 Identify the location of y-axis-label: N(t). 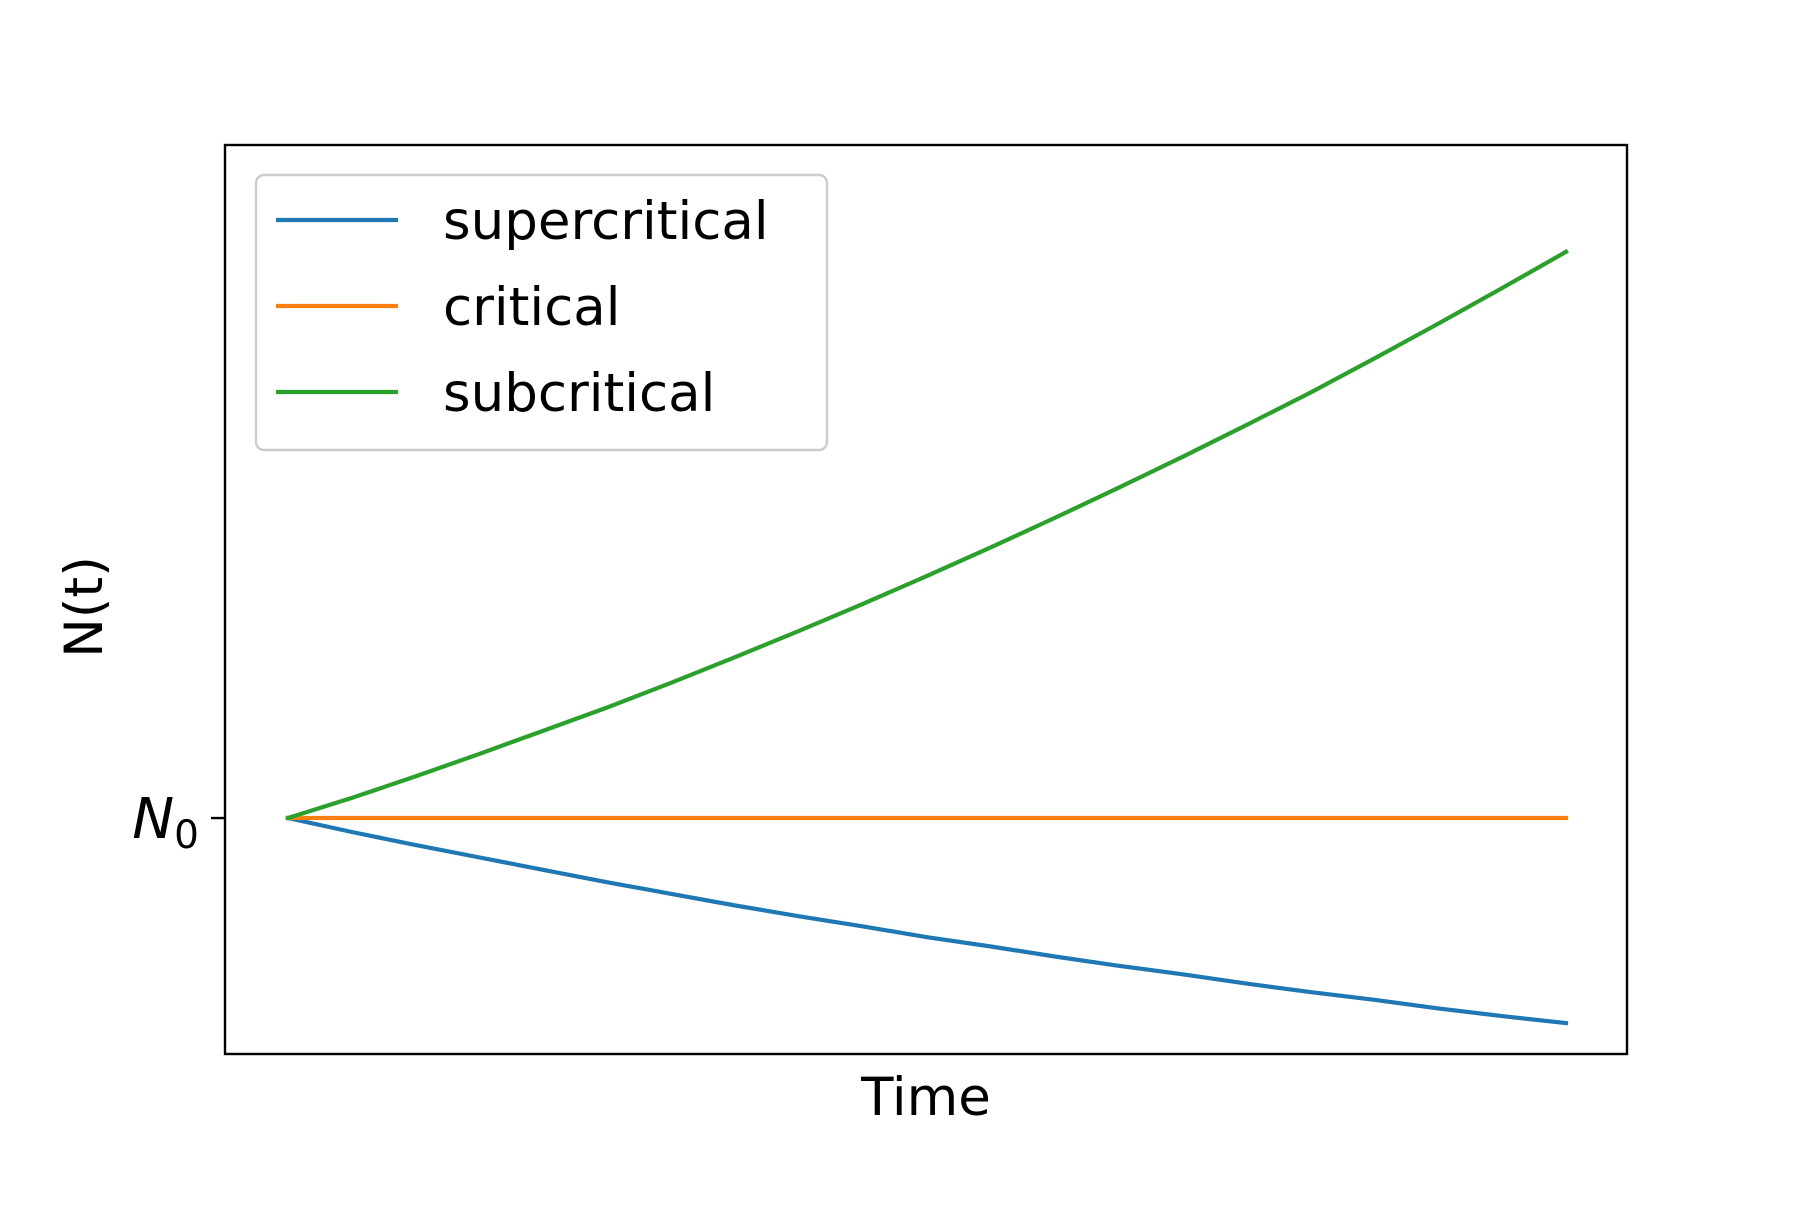
(84, 607).